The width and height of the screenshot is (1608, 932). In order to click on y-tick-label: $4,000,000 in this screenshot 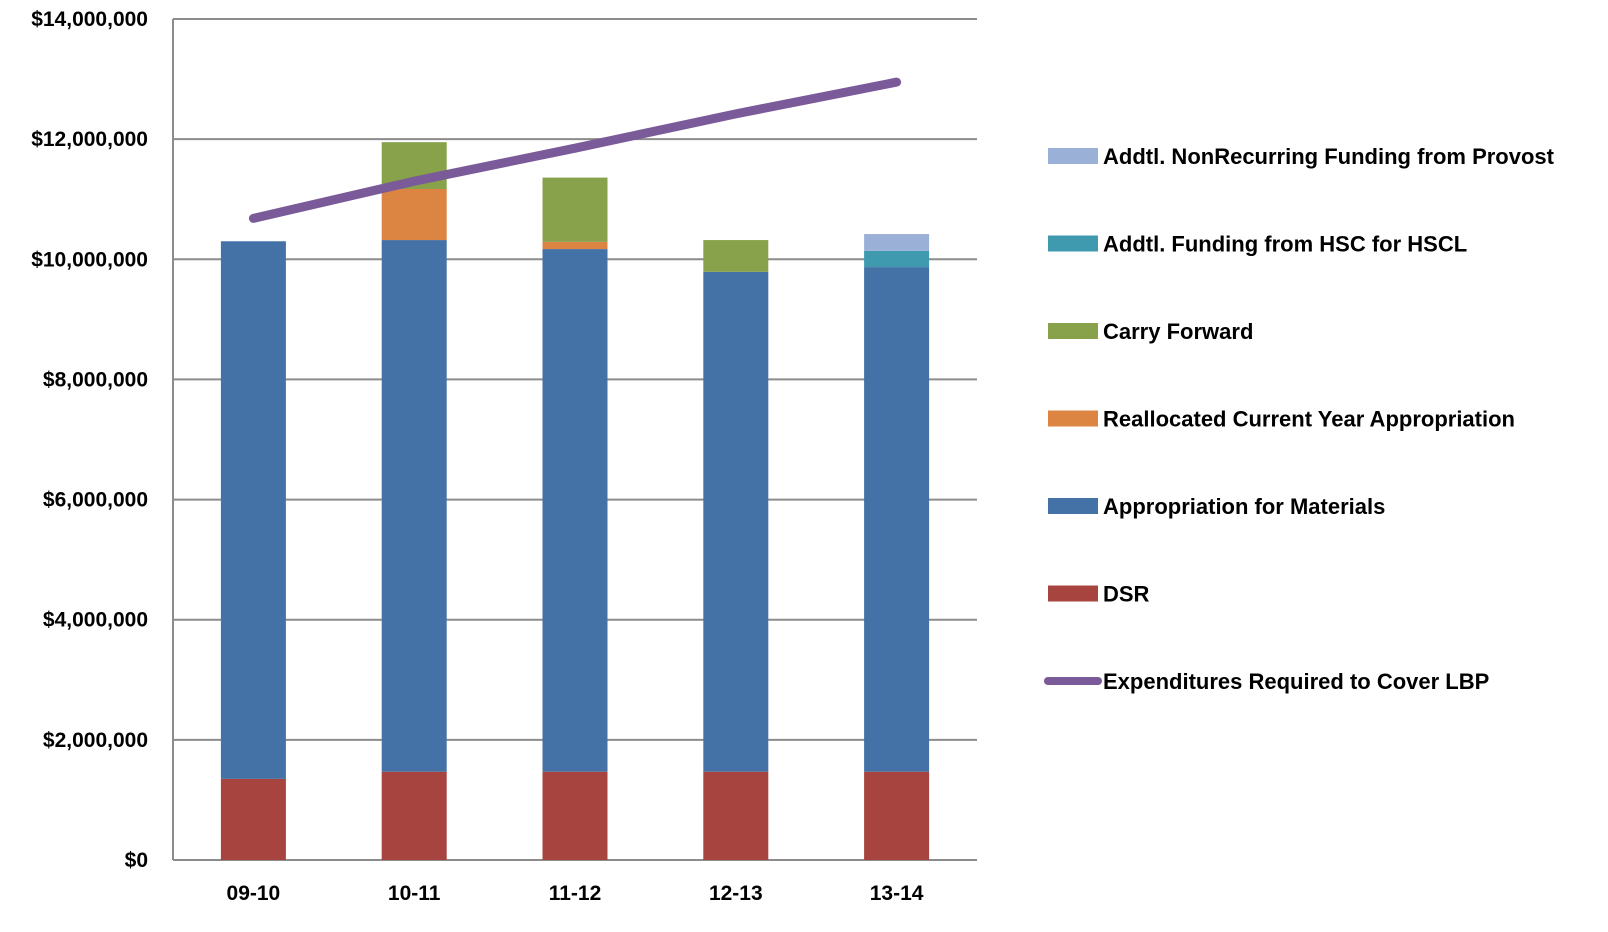, I will do `click(95, 620)`.